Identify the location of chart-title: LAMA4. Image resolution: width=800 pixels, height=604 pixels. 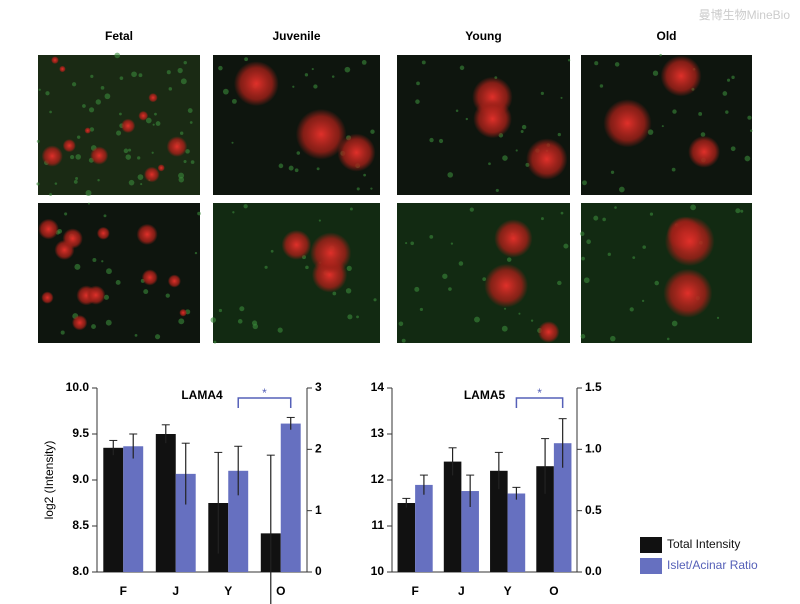
(202, 395).